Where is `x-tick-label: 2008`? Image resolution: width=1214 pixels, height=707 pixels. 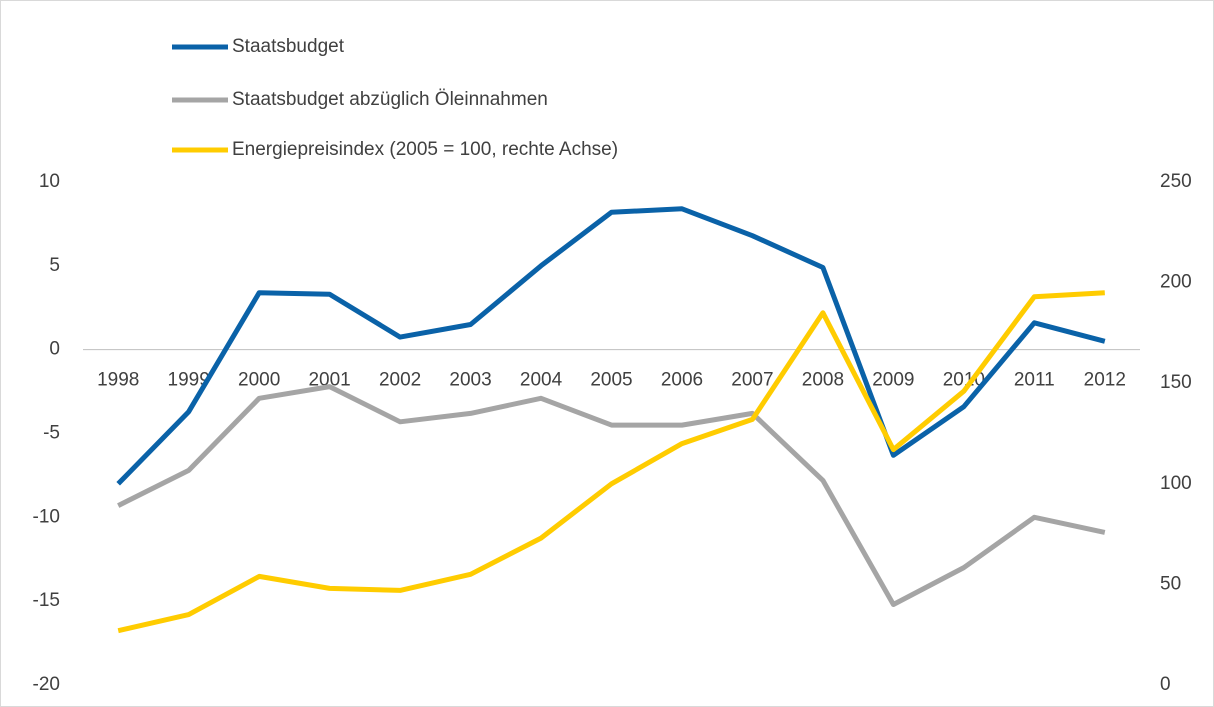
x-tick-label: 2008 is located at coordinates (823, 380).